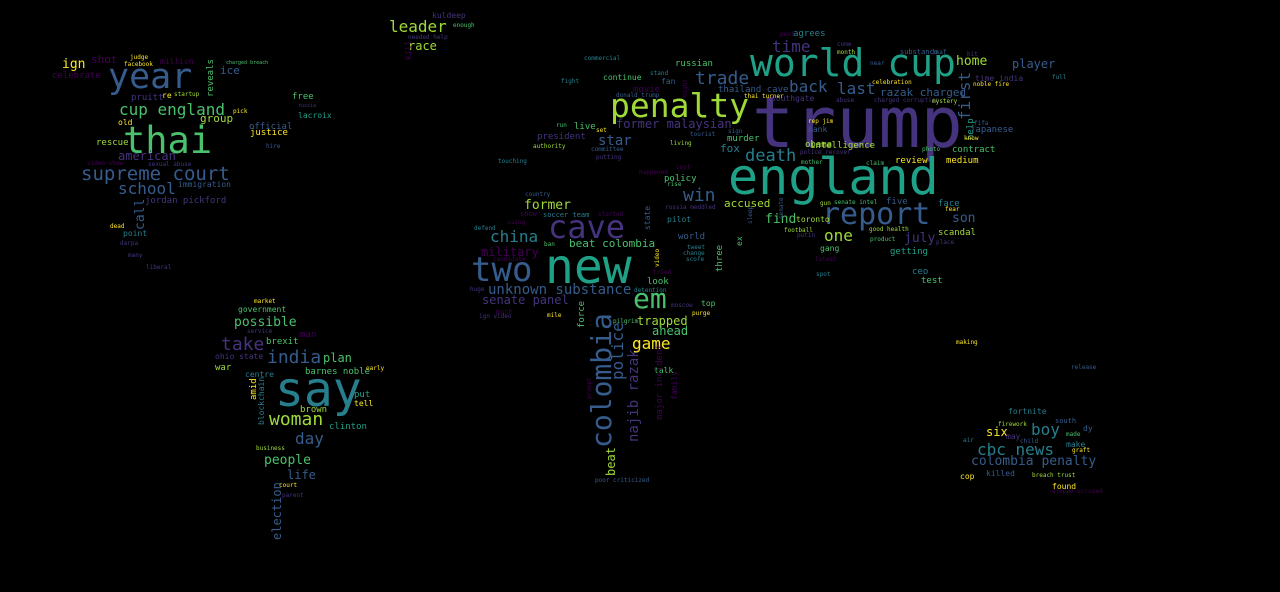  What do you see at coordinates (911, 161) in the screenshot?
I see `word-review: review` at bounding box center [911, 161].